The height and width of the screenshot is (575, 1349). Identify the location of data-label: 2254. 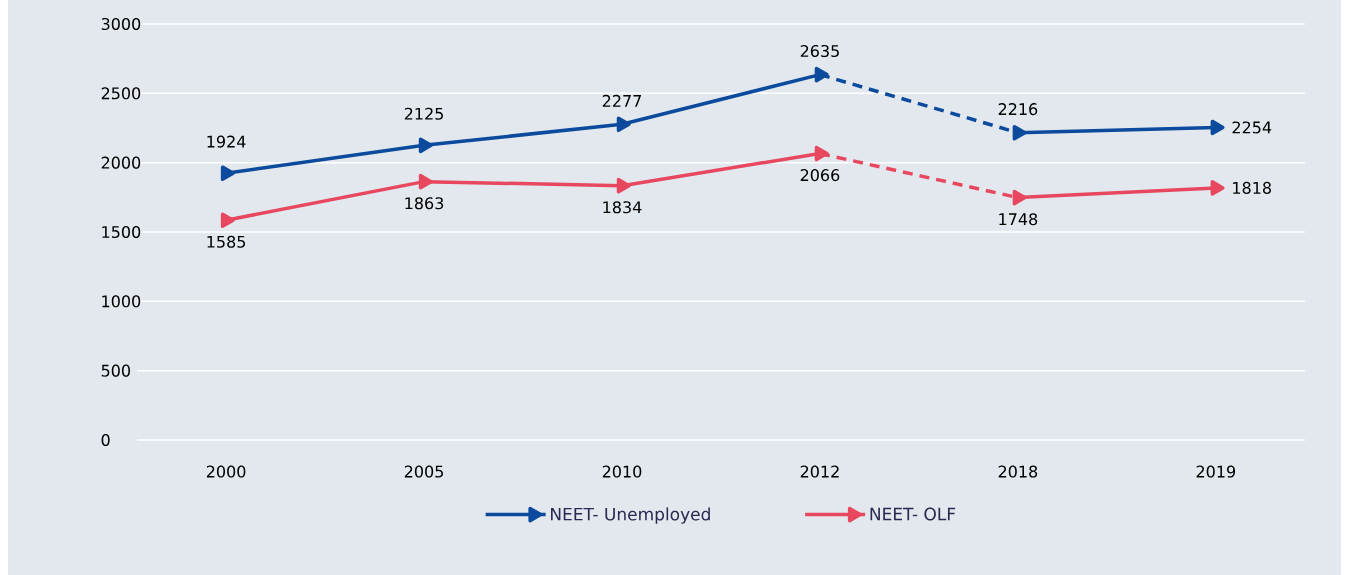
(1252, 127).